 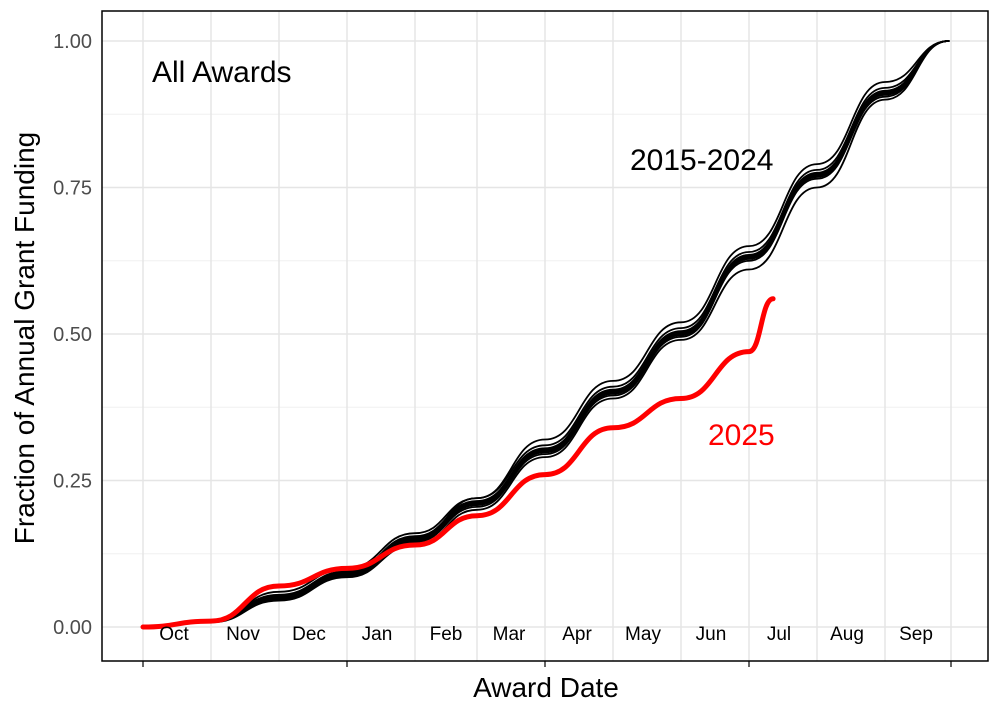 I want to click on x-tick-label: Feb, so click(x=446, y=634).